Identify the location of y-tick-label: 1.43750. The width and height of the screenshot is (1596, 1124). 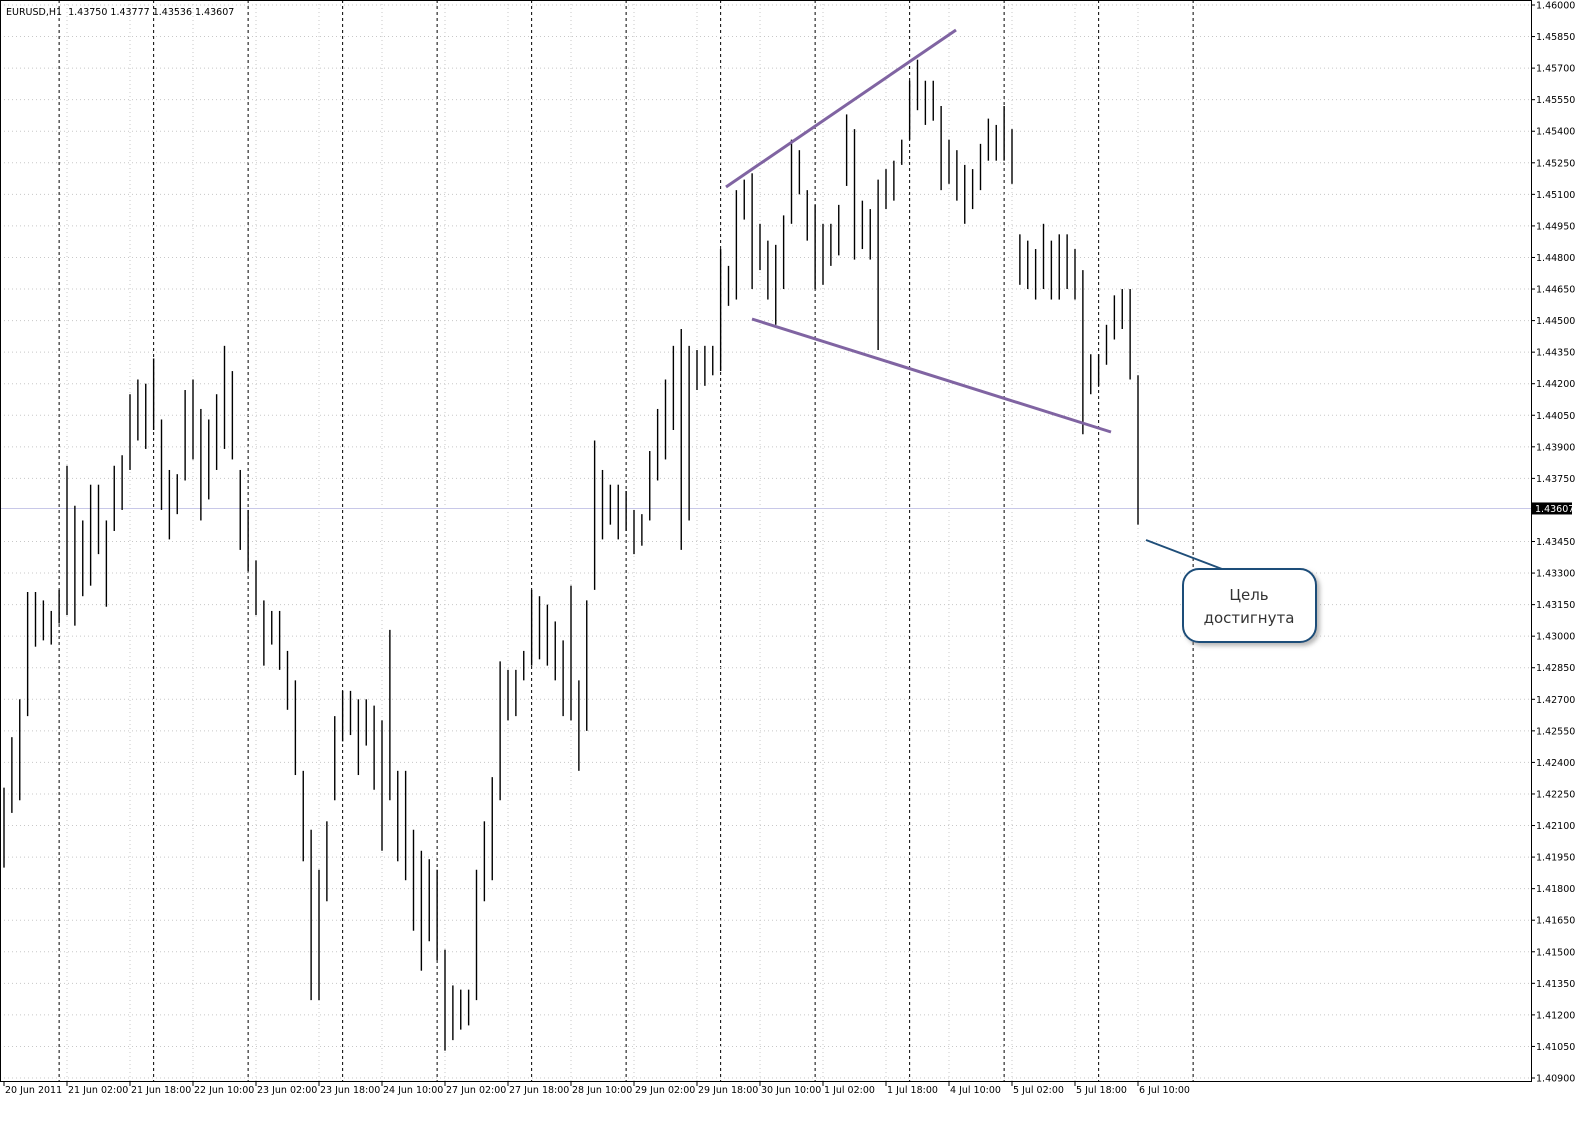
(1555, 479).